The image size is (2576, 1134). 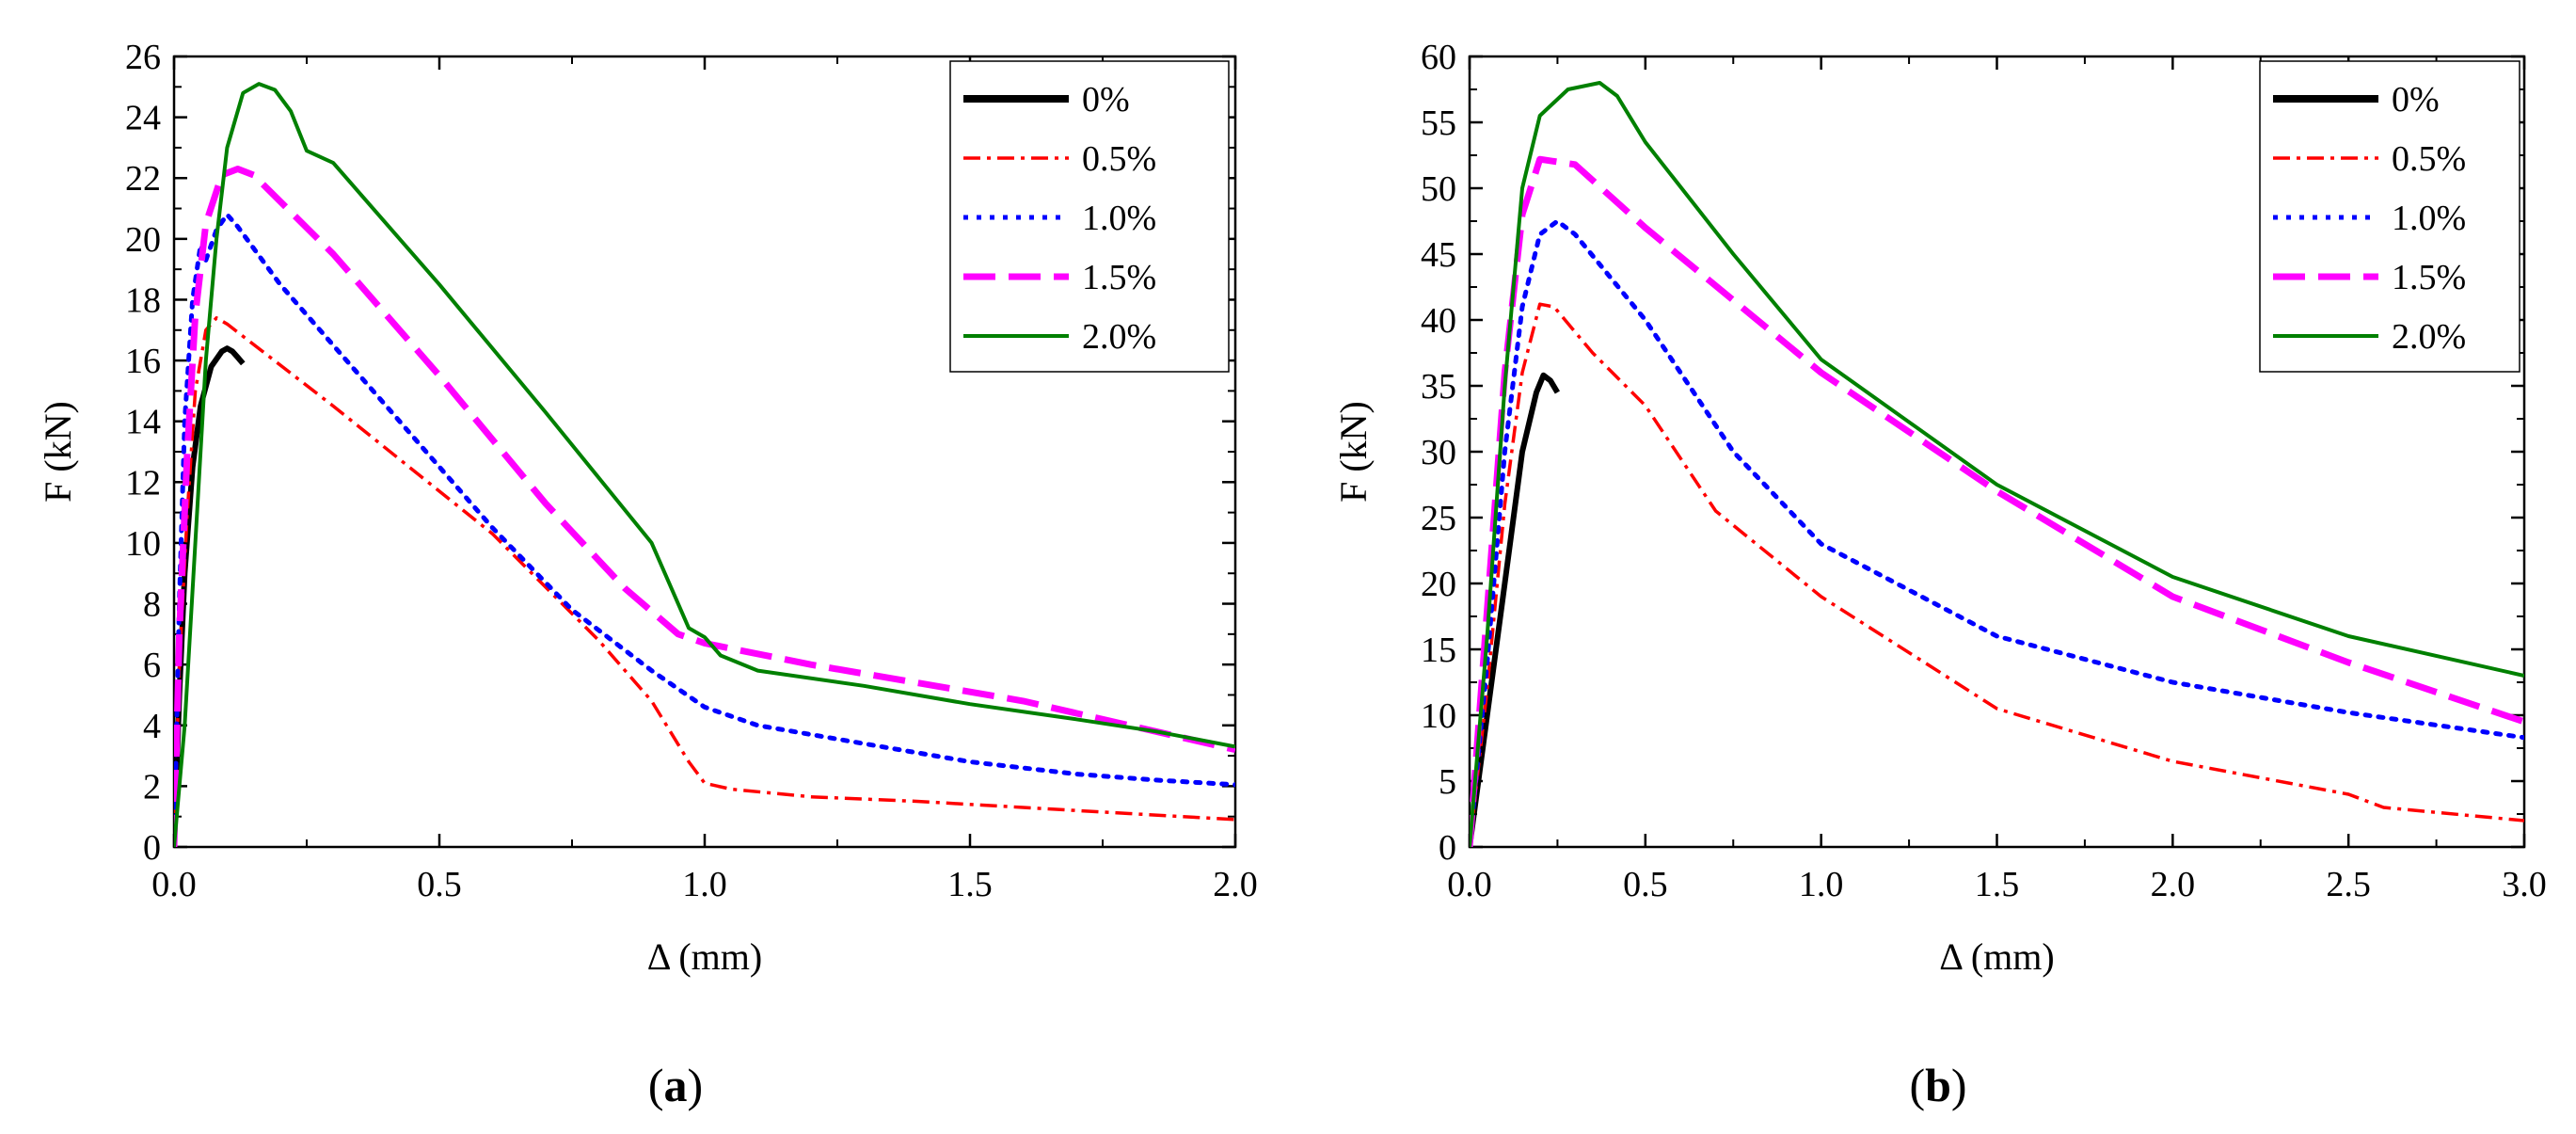 What do you see at coordinates (152, 665) in the screenshot?
I see `y-tick-label: 6` at bounding box center [152, 665].